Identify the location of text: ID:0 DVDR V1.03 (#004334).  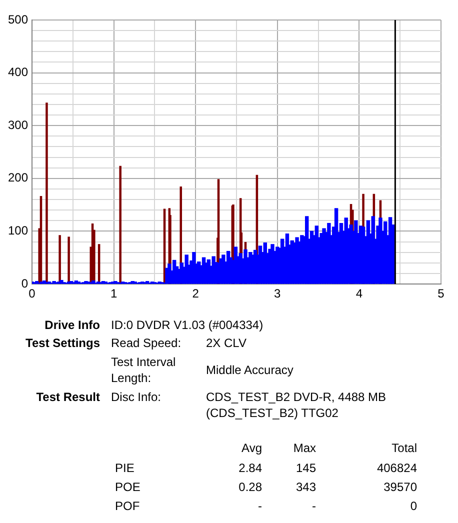
(187, 325).